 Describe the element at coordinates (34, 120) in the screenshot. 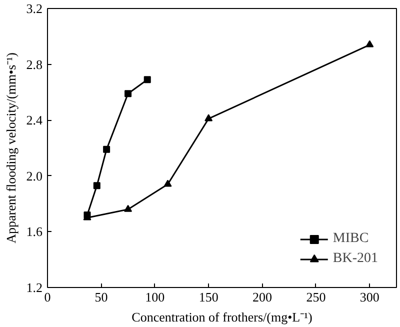

I see `y-tick-label: 2.4` at that location.